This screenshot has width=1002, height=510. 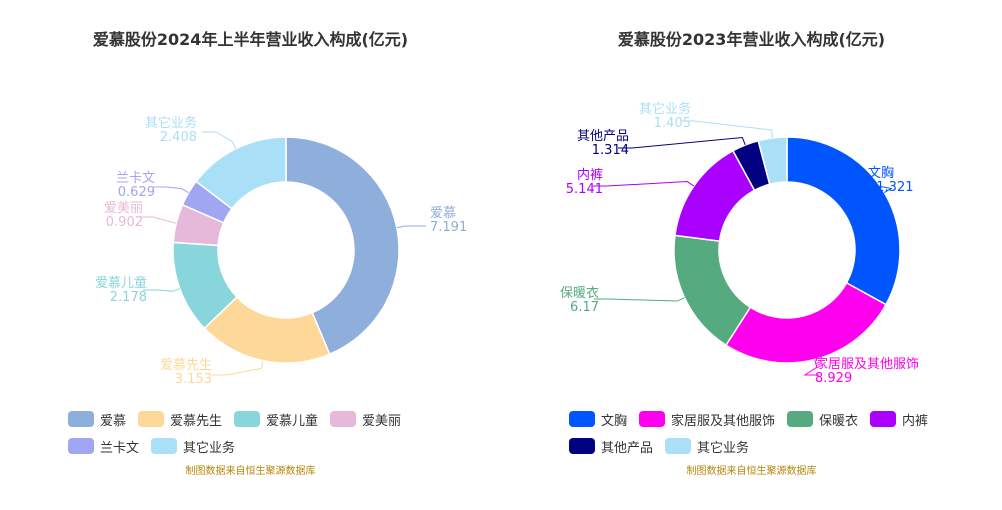 What do you see at coordinates (584, 307) in the screenshot?
I see `slice-value: 6.17` at bounding box center [584, 307].